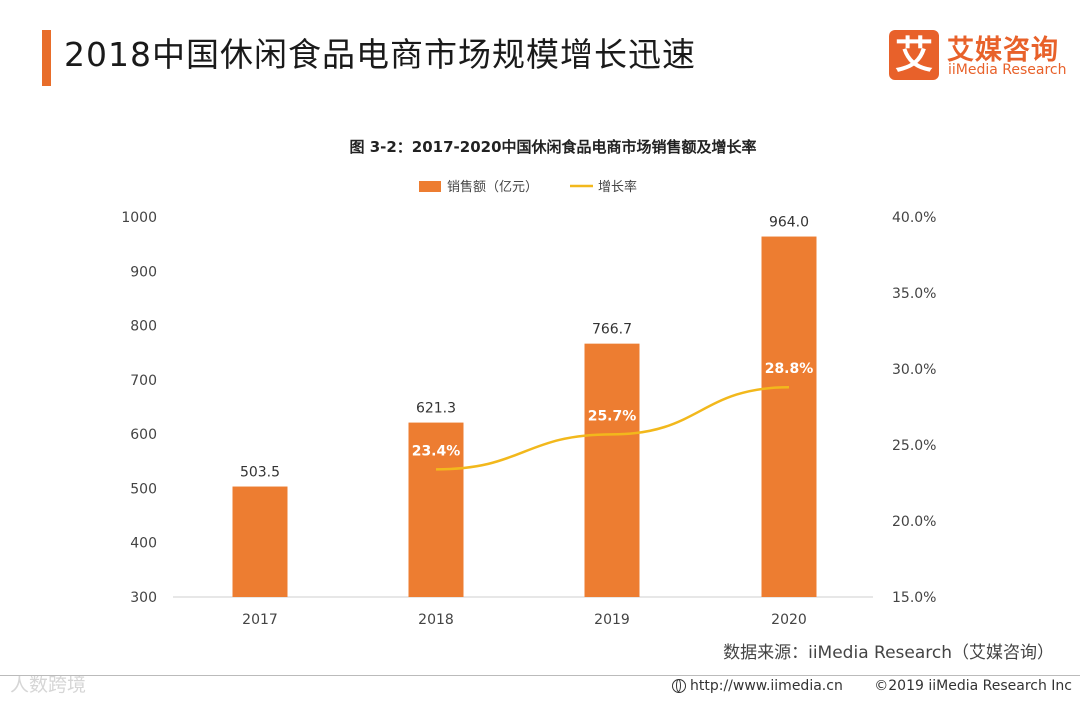 The image size is (1080, 702). Describe the element at coordinates (789, 223) in the screenshot. I see `bar-value-label: 964.0` at that location.